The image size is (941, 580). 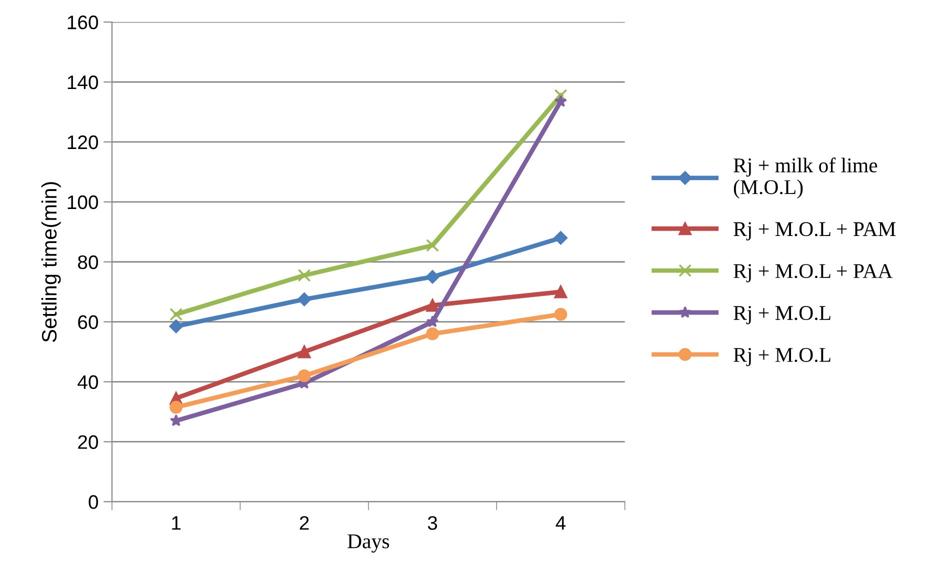 What do you see at coordinates (433, 523) in the screenshot?
I see `x-tick-label: 3` at bounding box center [433, 523].